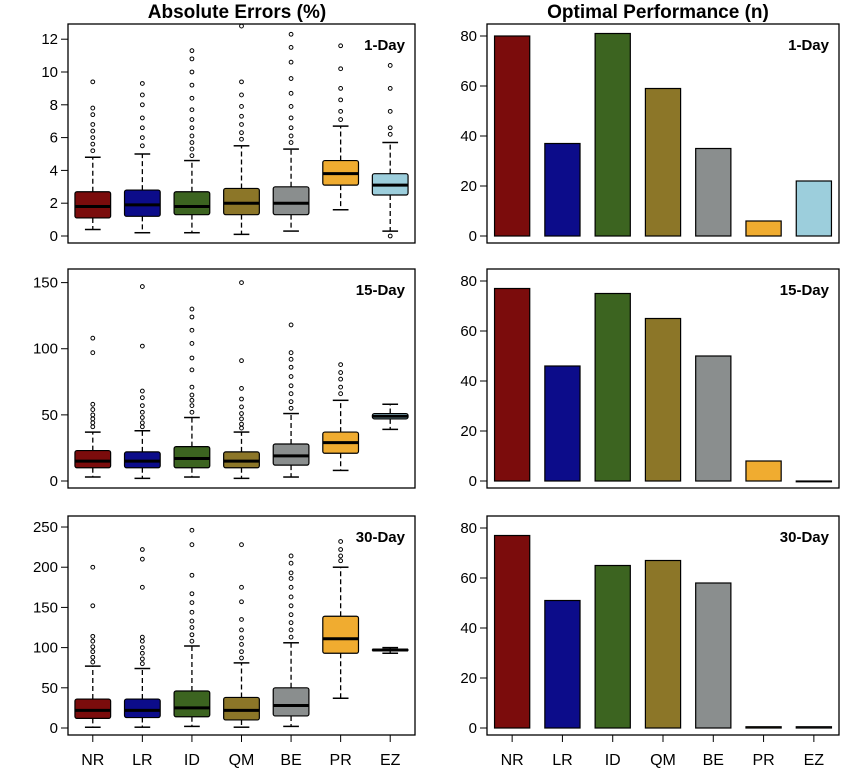  What do you see at coordinates (468, 331) in the screenshot?
I see `y-tick-label: 60` at bounding box center [468, 331].